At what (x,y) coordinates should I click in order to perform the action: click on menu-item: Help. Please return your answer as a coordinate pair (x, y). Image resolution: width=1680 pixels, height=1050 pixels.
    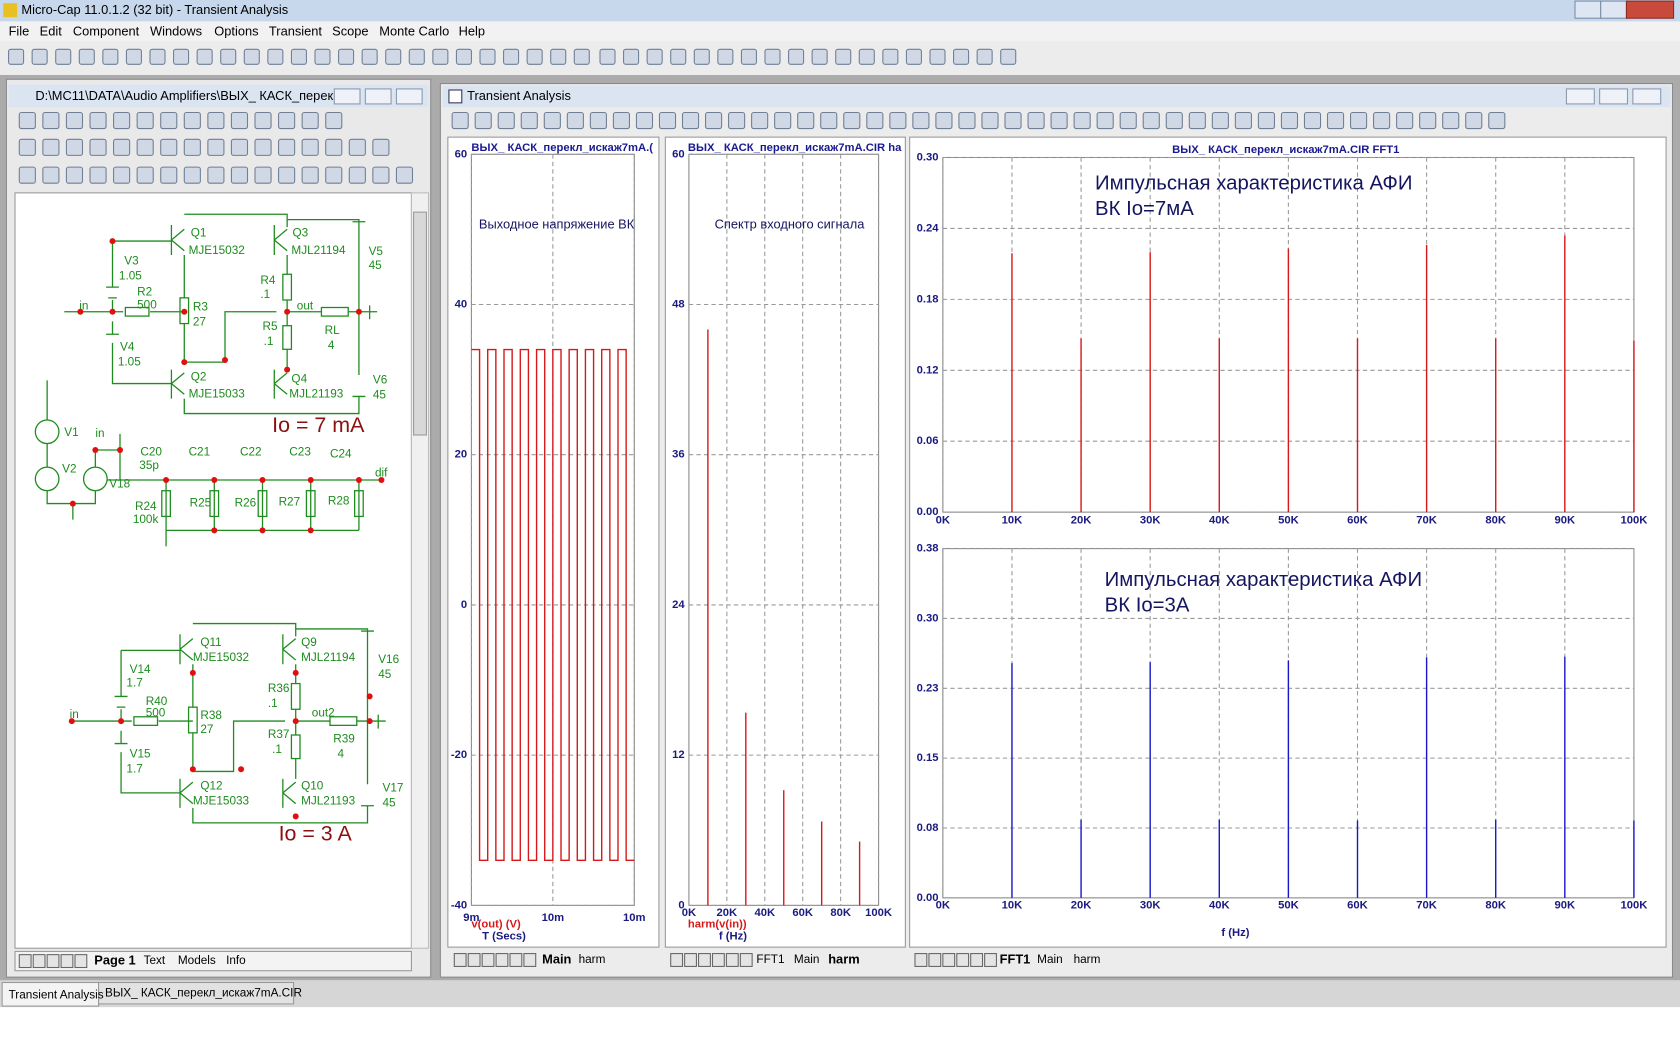
    Looking at the image, I should click on (472, 31).